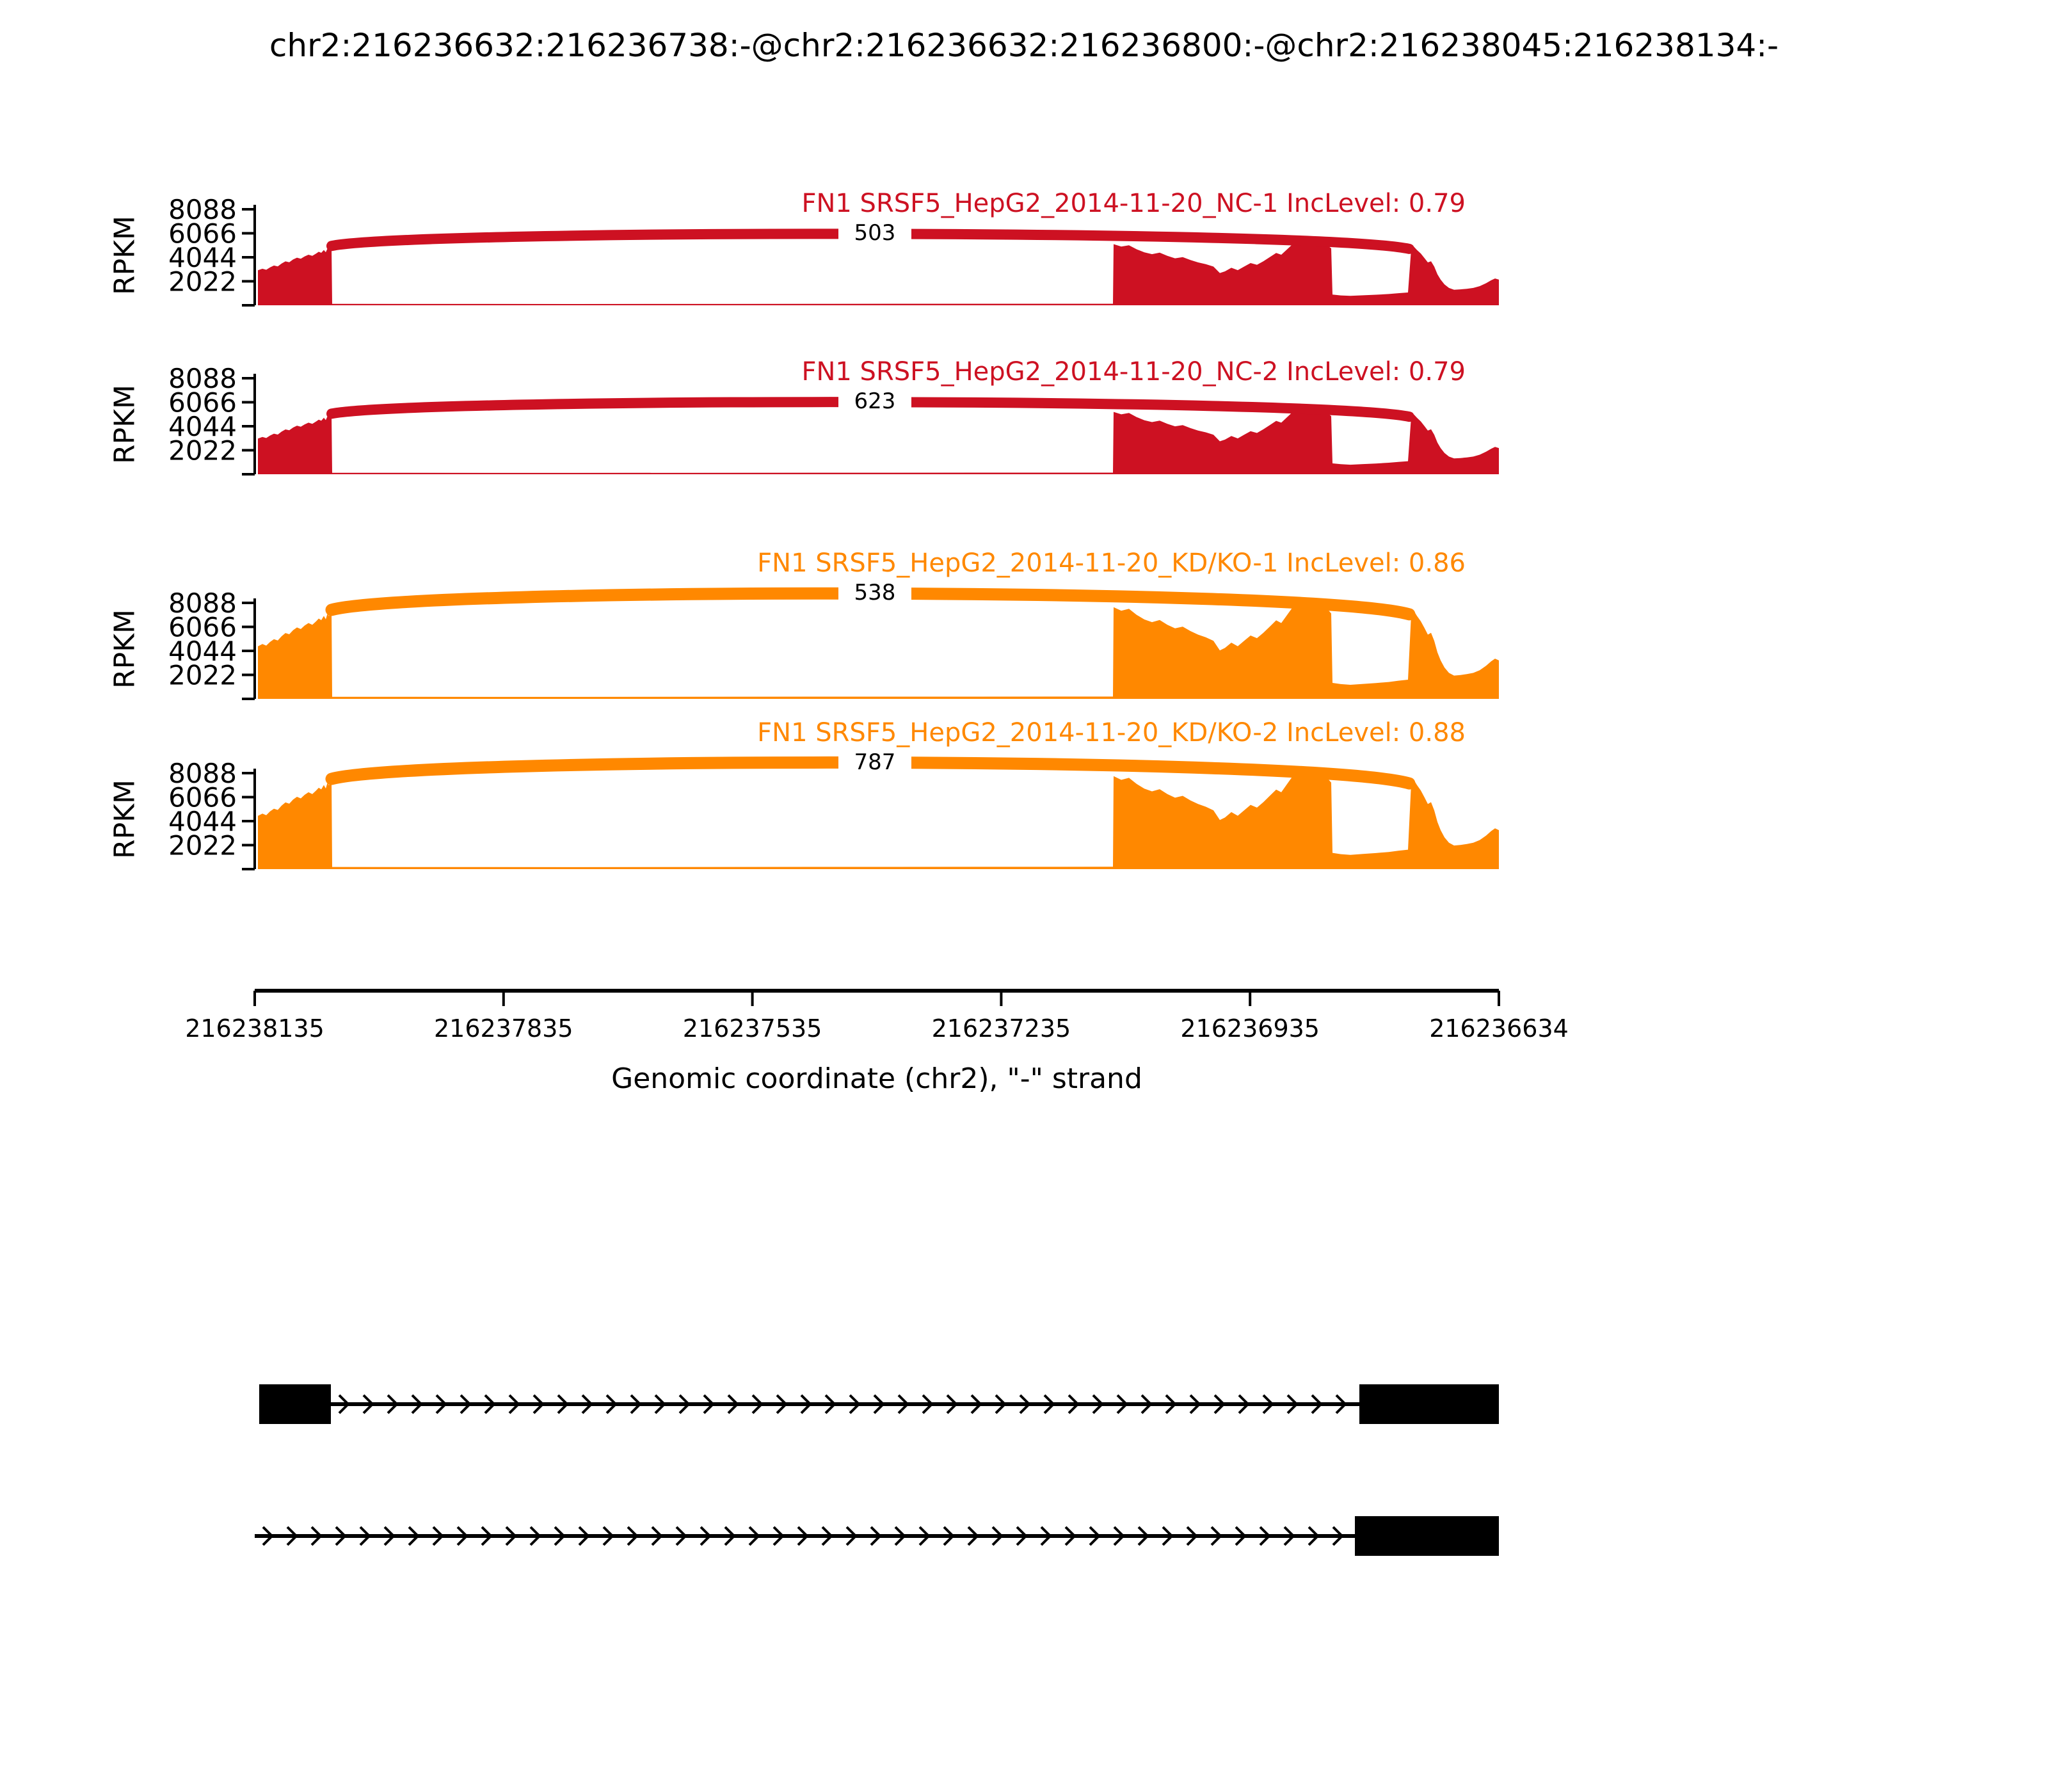 The height and width of the screenshot is (1792, 2048). What do you see at coordinates (254, 1028) in the screenshot?
I see `x-tick-label: 216238135` at bounding box center [254, 1028].